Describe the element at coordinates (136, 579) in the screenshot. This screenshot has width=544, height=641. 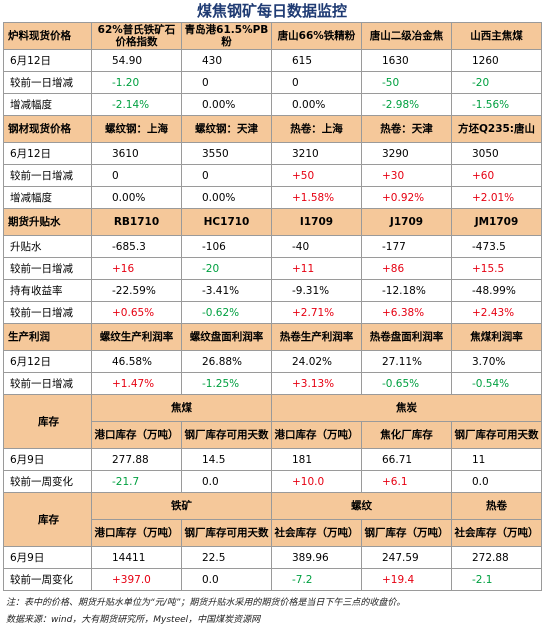
I see `table-cell: +397.0` at that location.